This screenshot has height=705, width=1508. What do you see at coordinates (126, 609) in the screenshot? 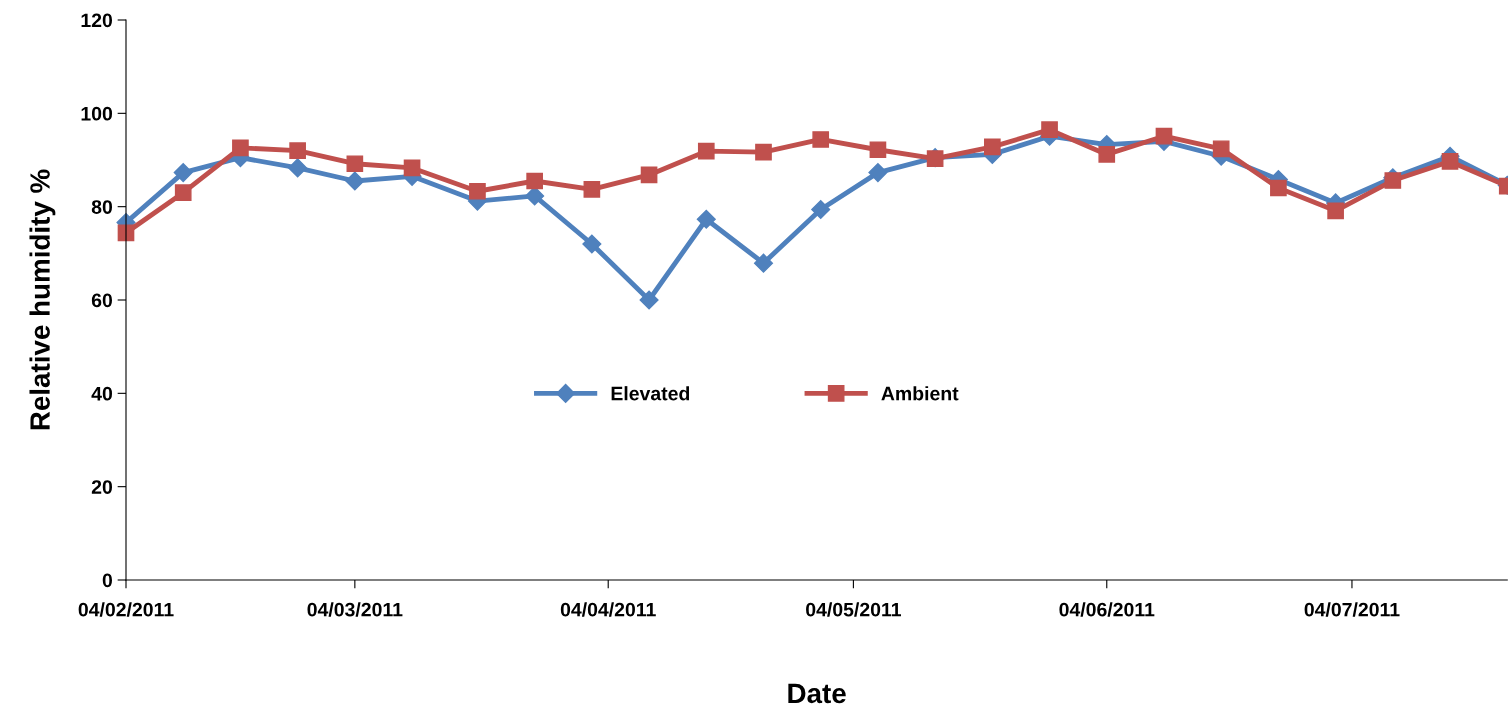
I see `x-tick-label: 04/02/2011` at bounding box center [126, 609].